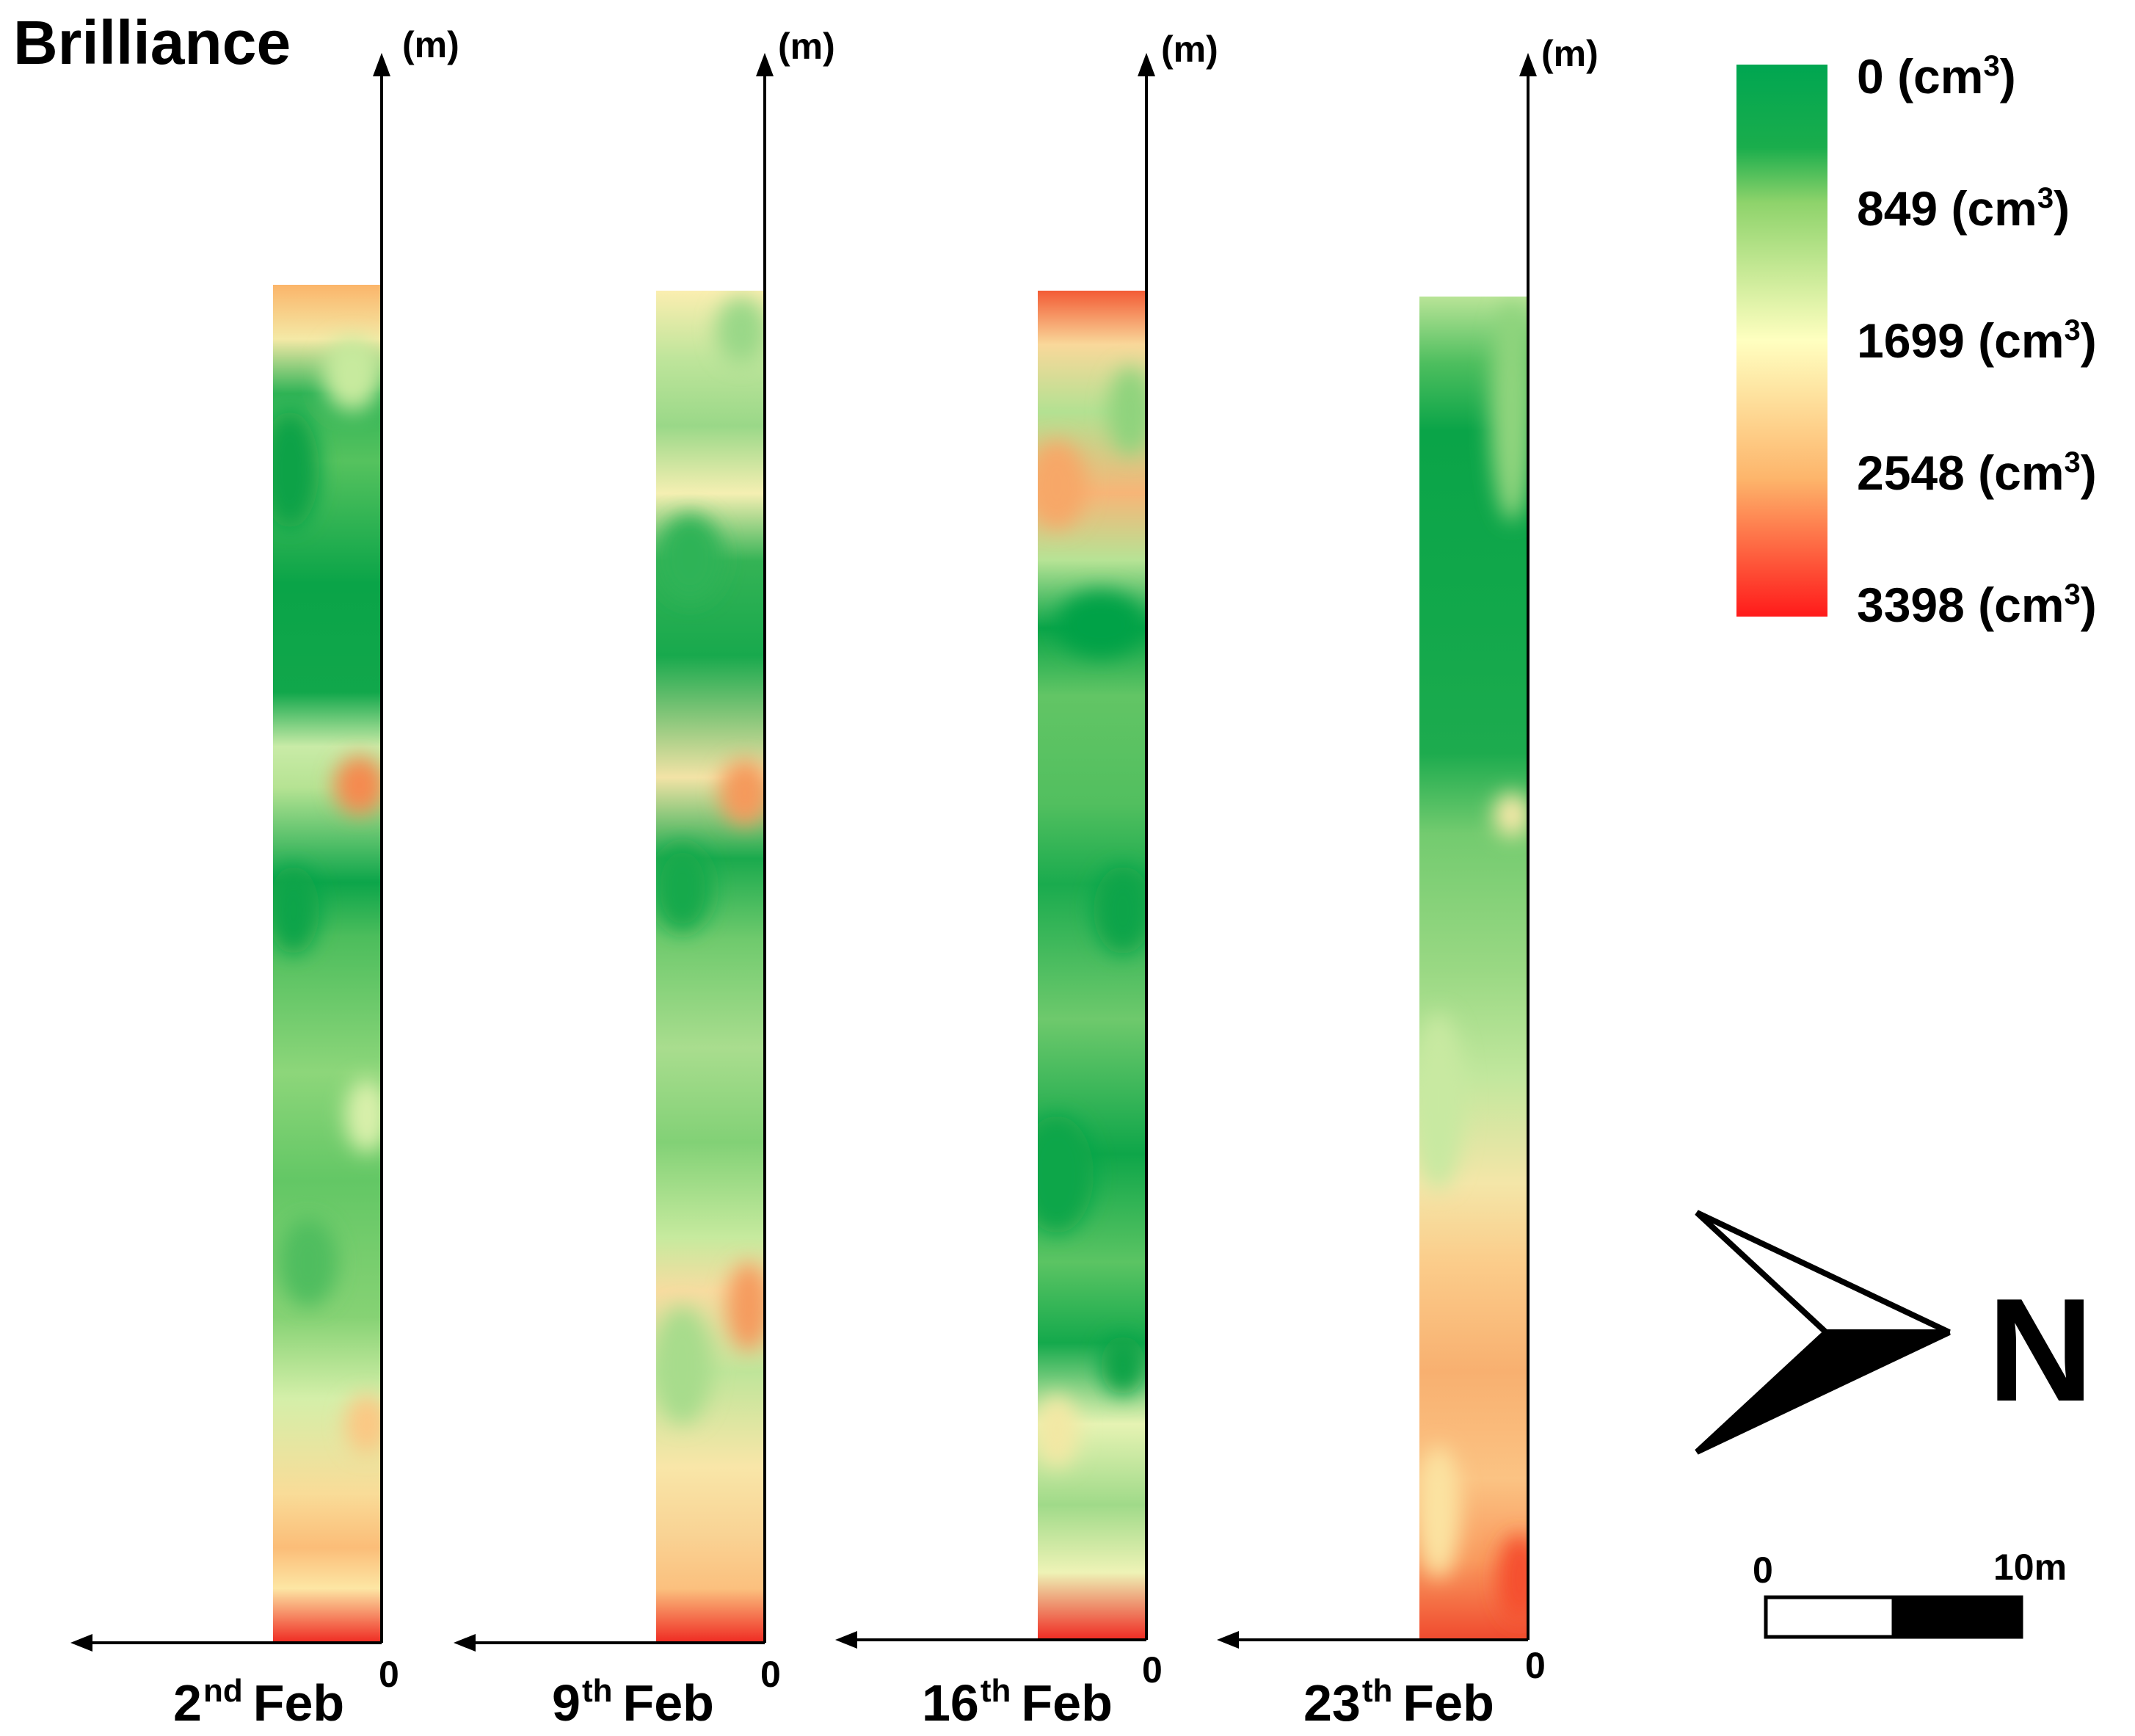 Image resolution: width=2135 pixels, height=1736 pixels. Describe the element at coordinates (1977, 605) in the screenshot. I see `legend-label: 3398 (cm3)` at that location.